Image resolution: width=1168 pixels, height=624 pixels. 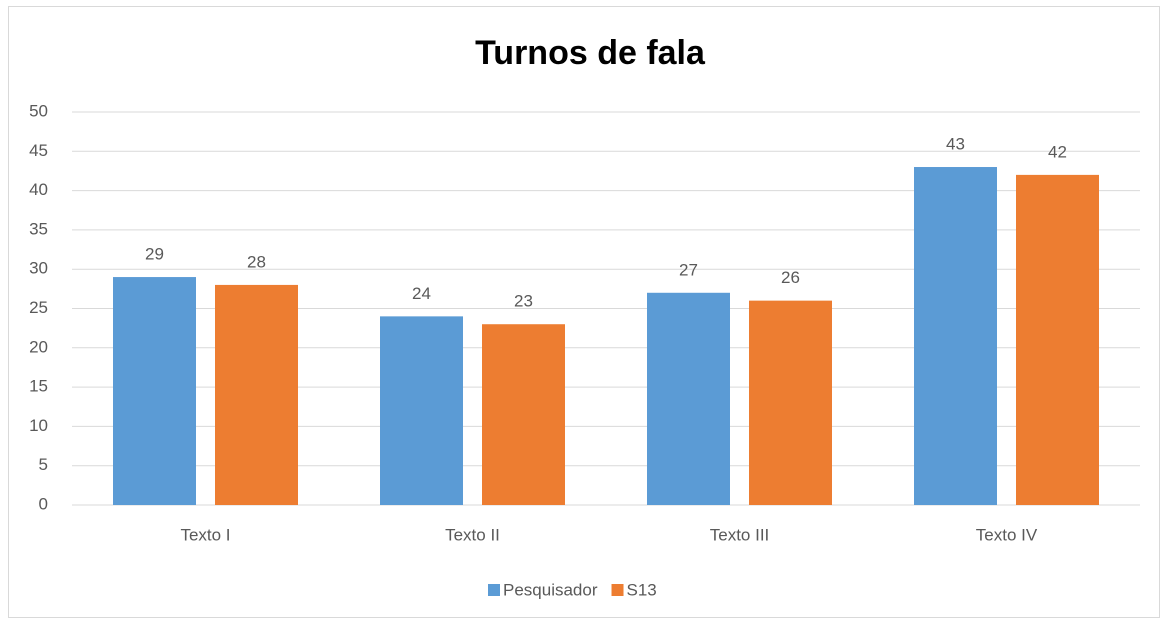 I want to click on y-tick-label: 5, so click(x=43, y=464).